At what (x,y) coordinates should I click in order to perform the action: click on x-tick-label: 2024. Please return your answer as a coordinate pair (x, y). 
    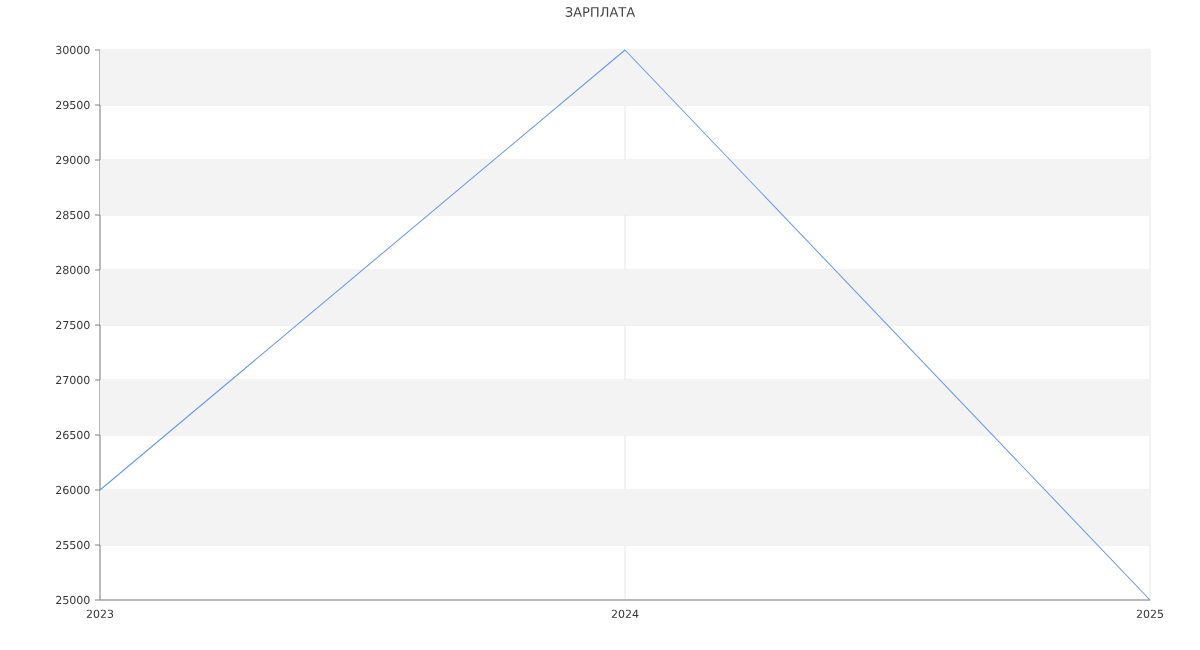
    Looking at the image, I should click on (625, 614).